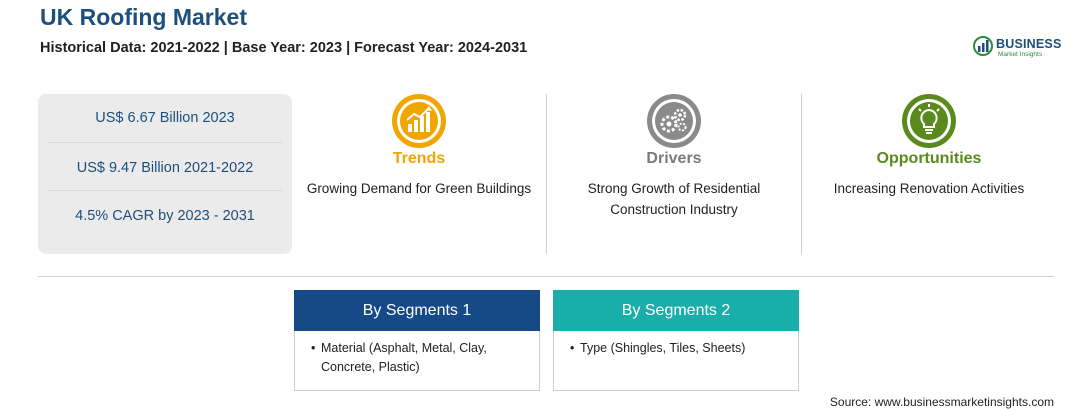  What do you see at coordinates (663, 348) in the screenshot?
I see `segment-2-item: Type (Shingles, Tiles, Sheets)` at bounding box center [663, 348].